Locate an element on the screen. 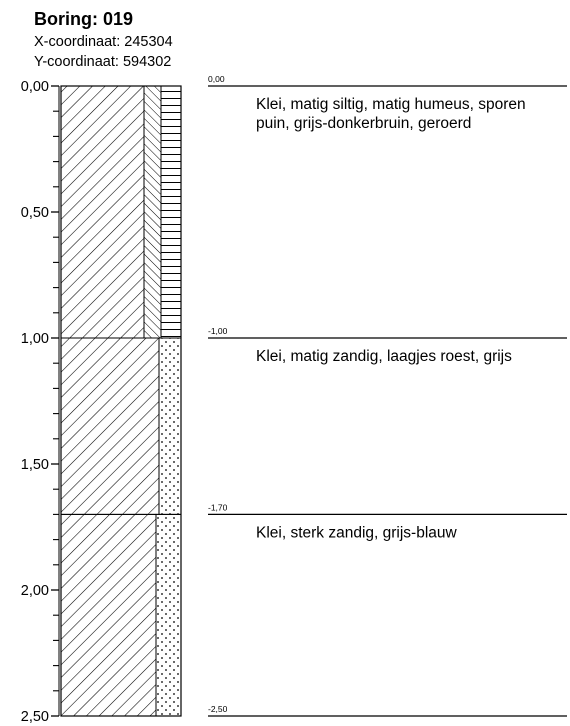 Image resolution: width=570 pixels, height=726 pixels. depth-label: 2,00 is located at coordinates (35, 591).